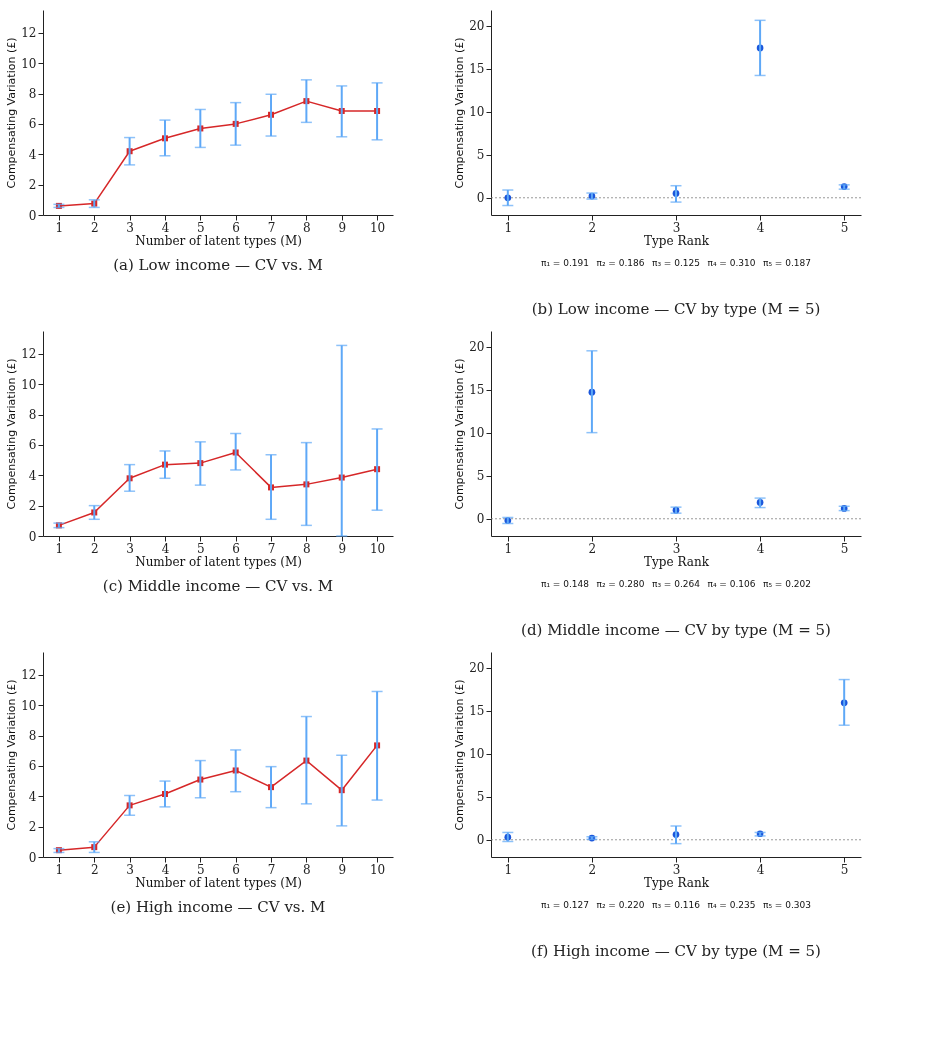  Describe the element at coordinates (676, 309) in the screenshot. I see `text: (b) Low income — CV by type (M = 5)` at that location.